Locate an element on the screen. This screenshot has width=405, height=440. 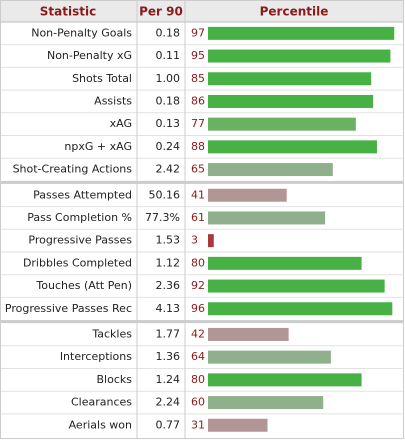
per90: 1.00 is located at coordinates (168, 78).